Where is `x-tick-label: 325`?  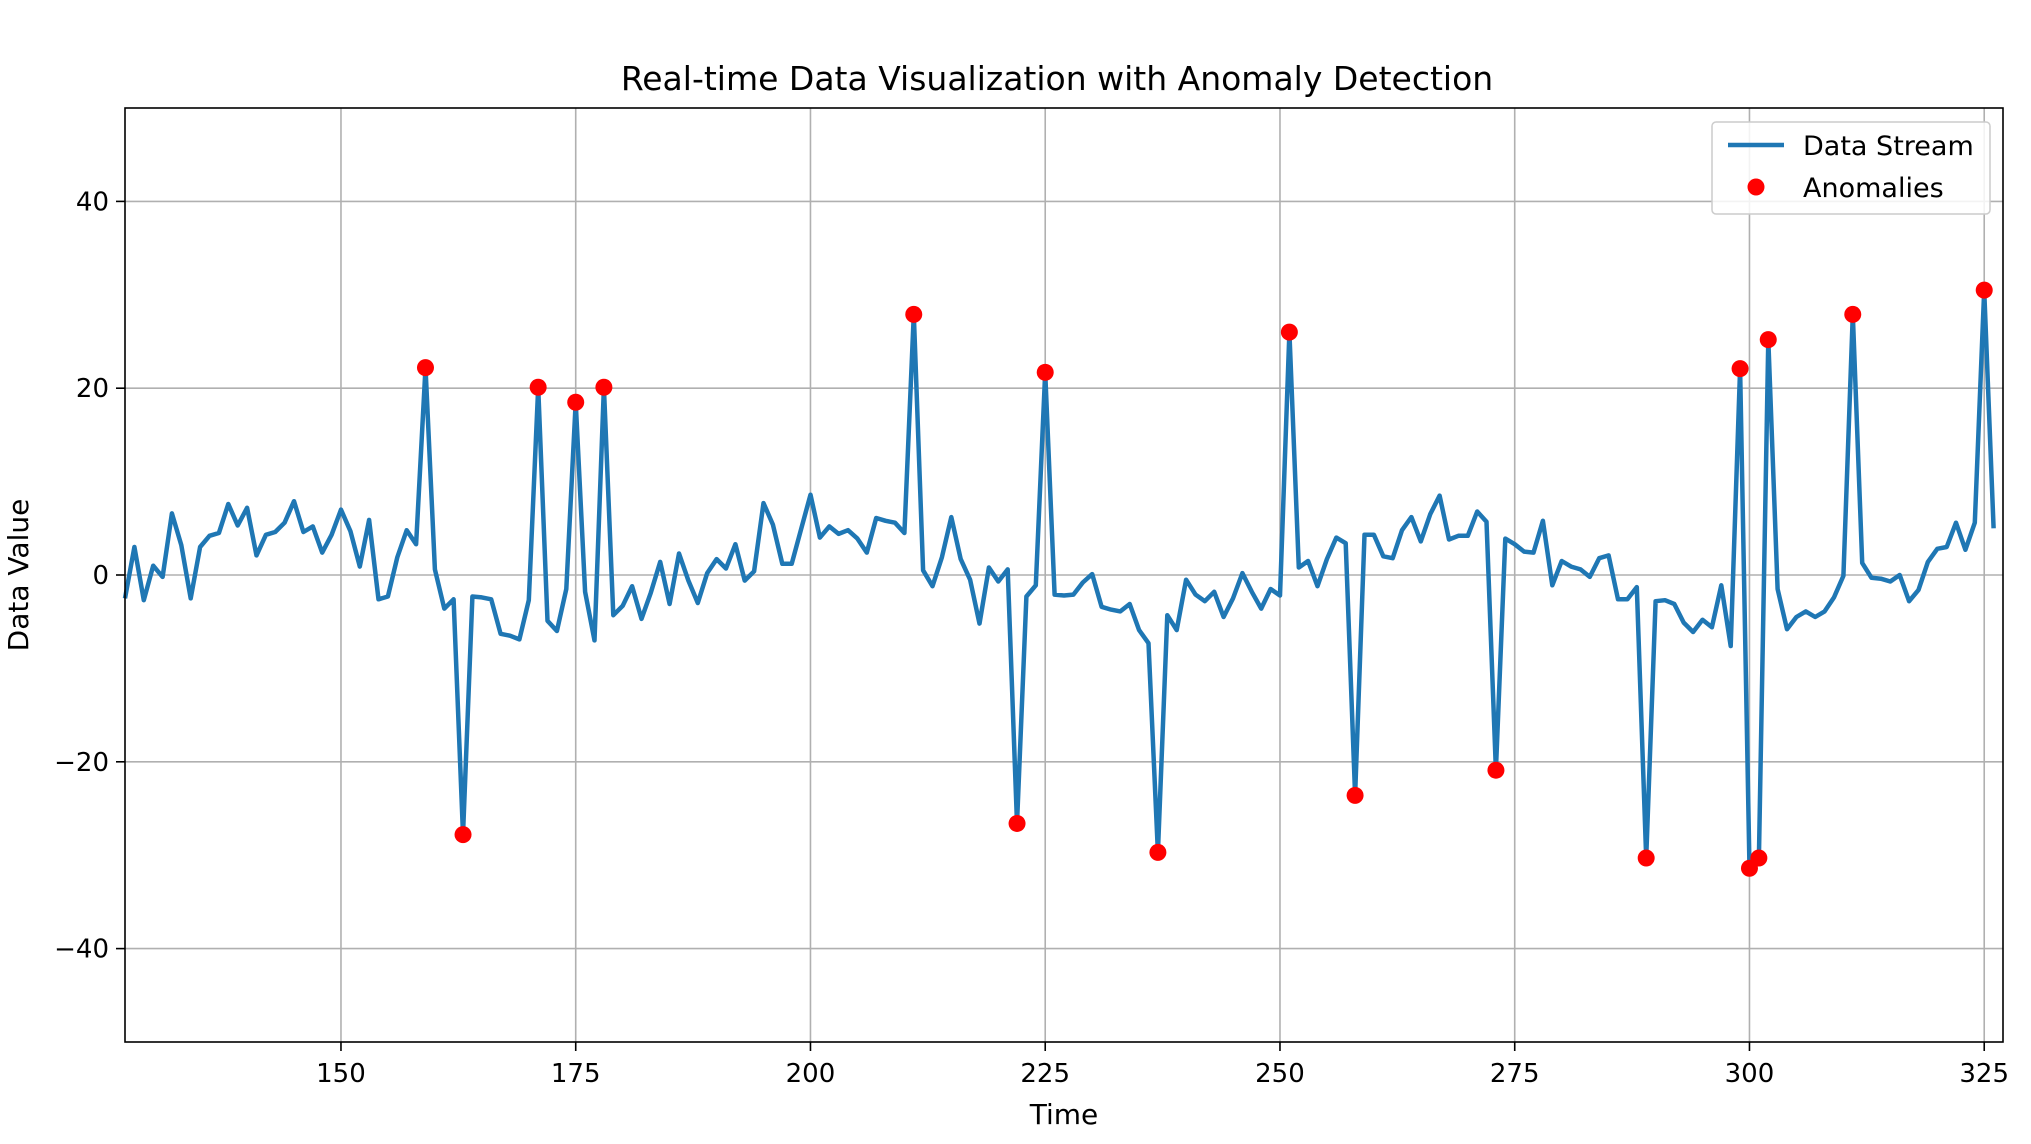 x-tick-label: 325 is located at coordinates (1984, 1074).